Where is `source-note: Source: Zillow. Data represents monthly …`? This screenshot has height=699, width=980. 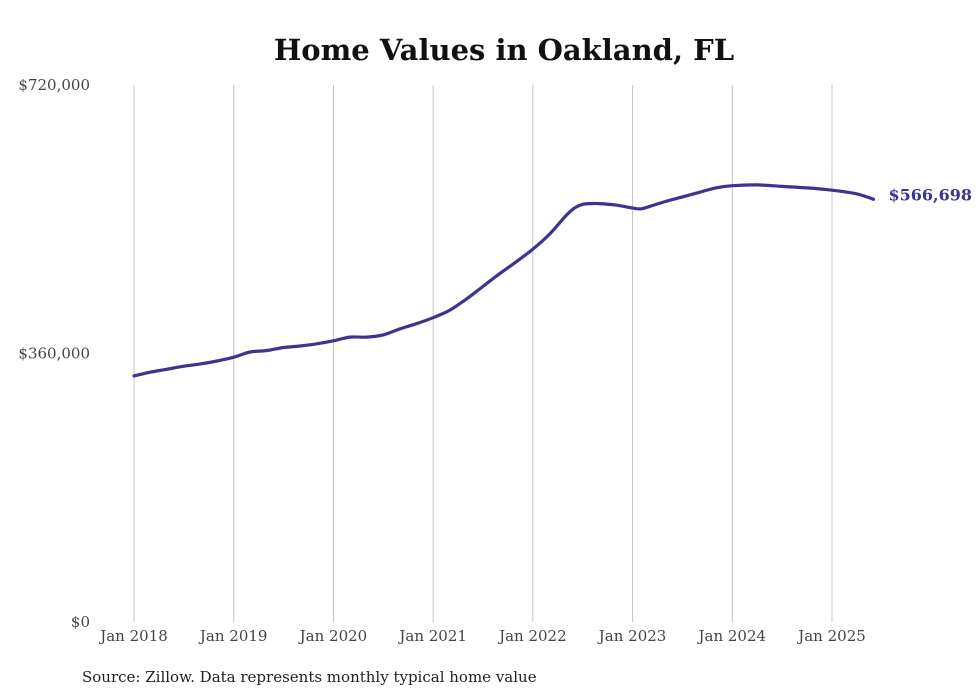
source-note: Source: Zillow. Data represents monthly … is located at coordinates (309, 677).